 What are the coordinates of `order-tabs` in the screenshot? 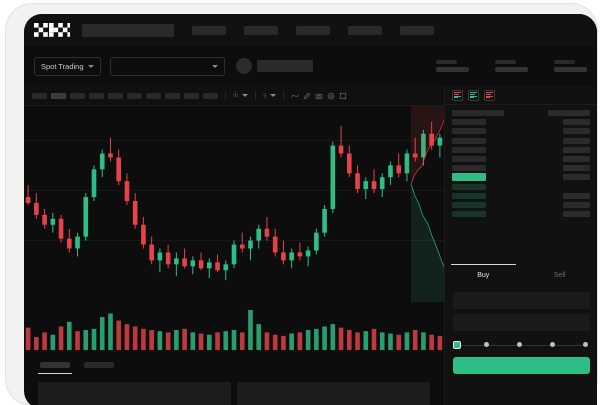 It's located at (234, 365).